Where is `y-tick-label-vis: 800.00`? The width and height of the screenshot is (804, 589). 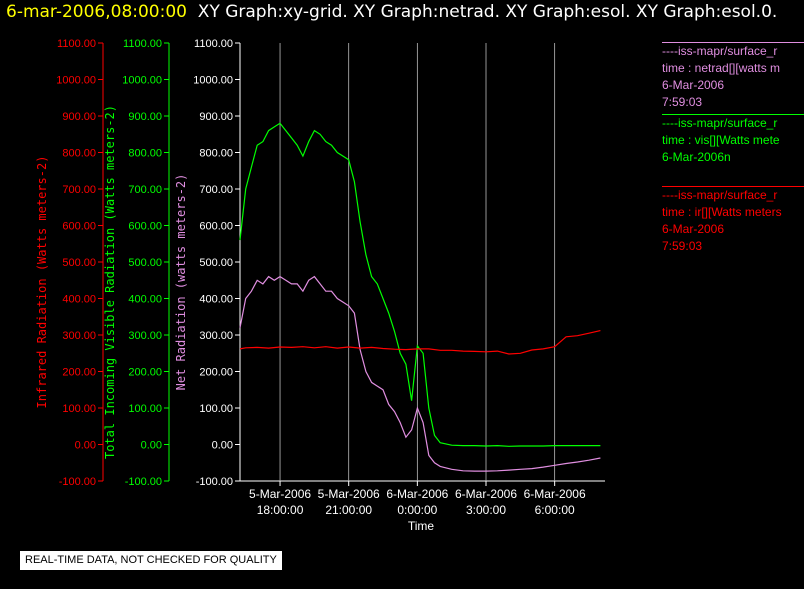 y-tick-label-vis: 800.00 is located at coordinates (145, 154).